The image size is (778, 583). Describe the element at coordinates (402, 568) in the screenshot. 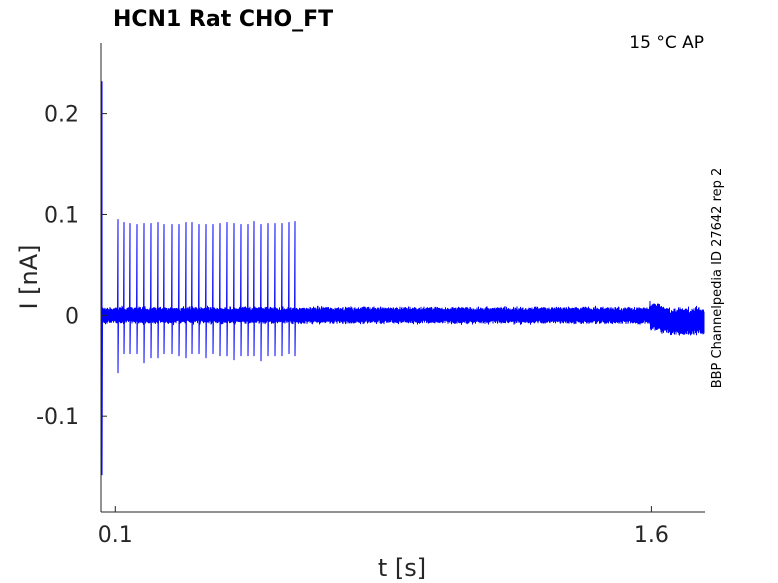

I see `x-axis-label: t [s]` at that location.